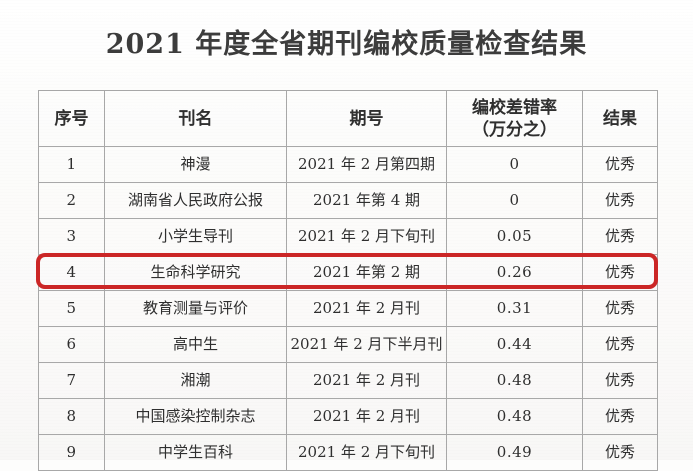  Describe the element at coordinates (514, 308) in the screenshot. I see `cell-error-rate: 0.31` at that location.